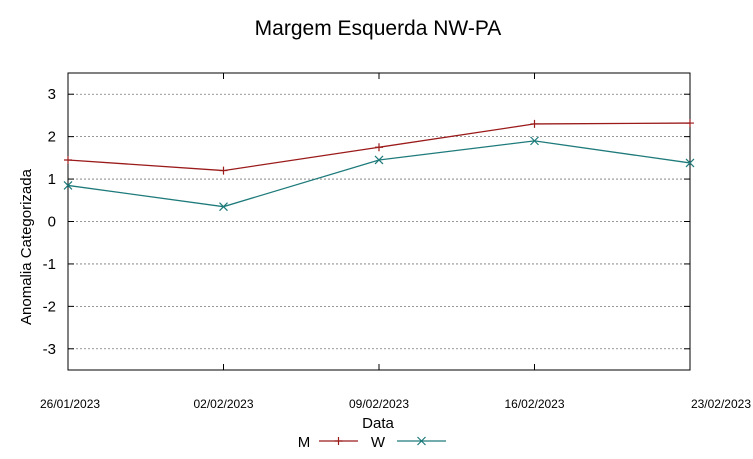 This screenshot has height=459, width=753. I want to click on x-tick-label: 02/02/2023, so click(223, 404).